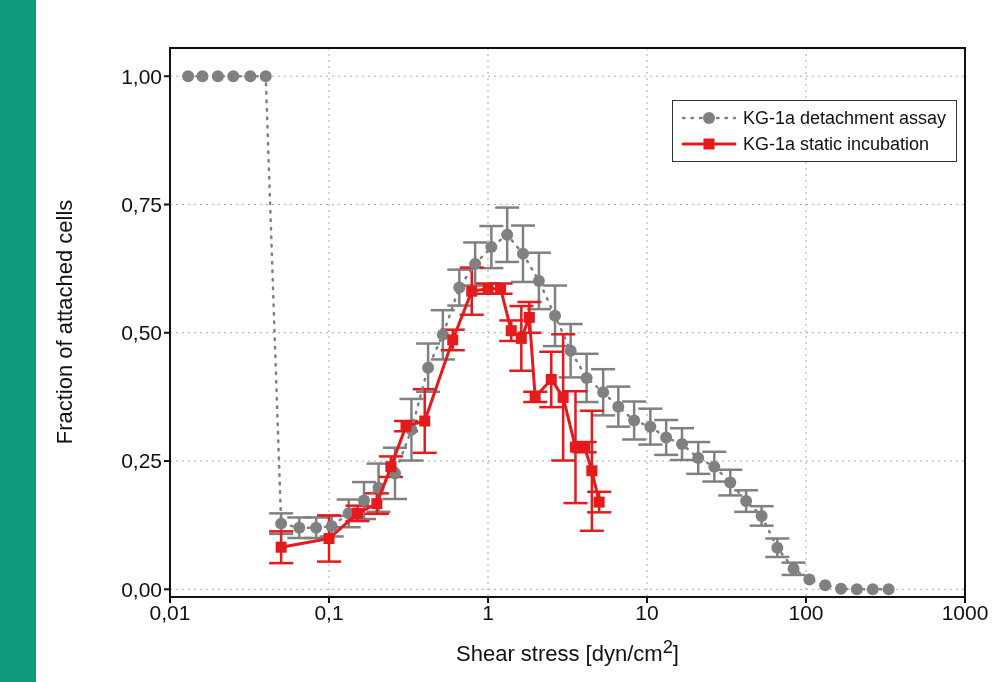  Describe the element at coordinates (329, 612) in the screenshot. I see `x-tick-label: 0,1` at that location.